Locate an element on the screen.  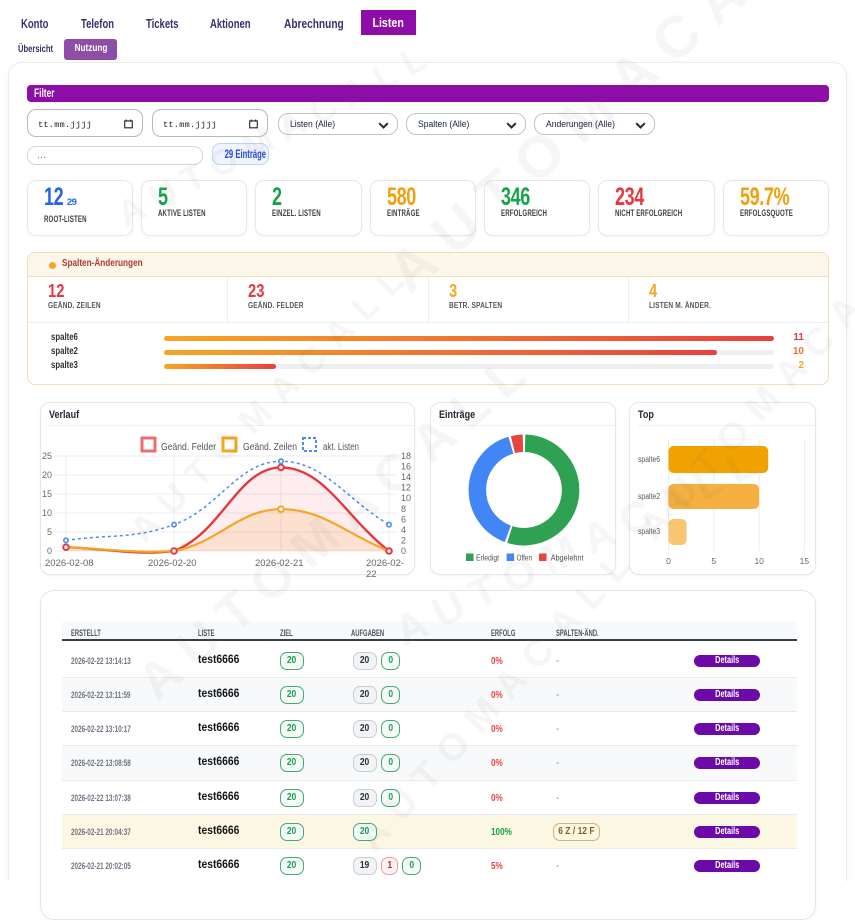
svg-text: 25 is located at coordinates (47, 456).